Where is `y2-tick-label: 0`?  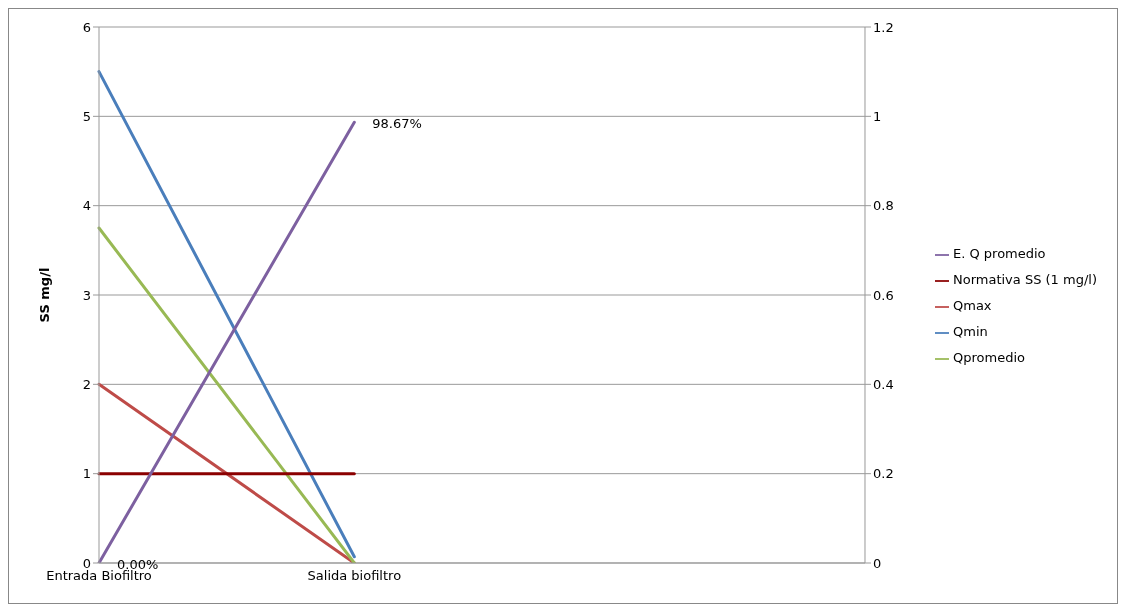 y2-tick-label: 0 is located at coordinates (877, 563).